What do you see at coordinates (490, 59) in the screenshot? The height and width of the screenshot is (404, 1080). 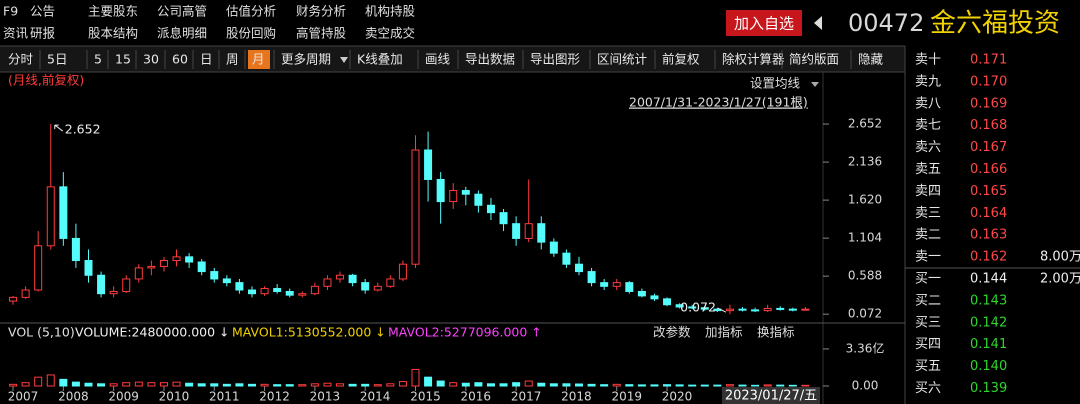 I see `toolbar-item: 导出数据` at bounding box center [490, 59].